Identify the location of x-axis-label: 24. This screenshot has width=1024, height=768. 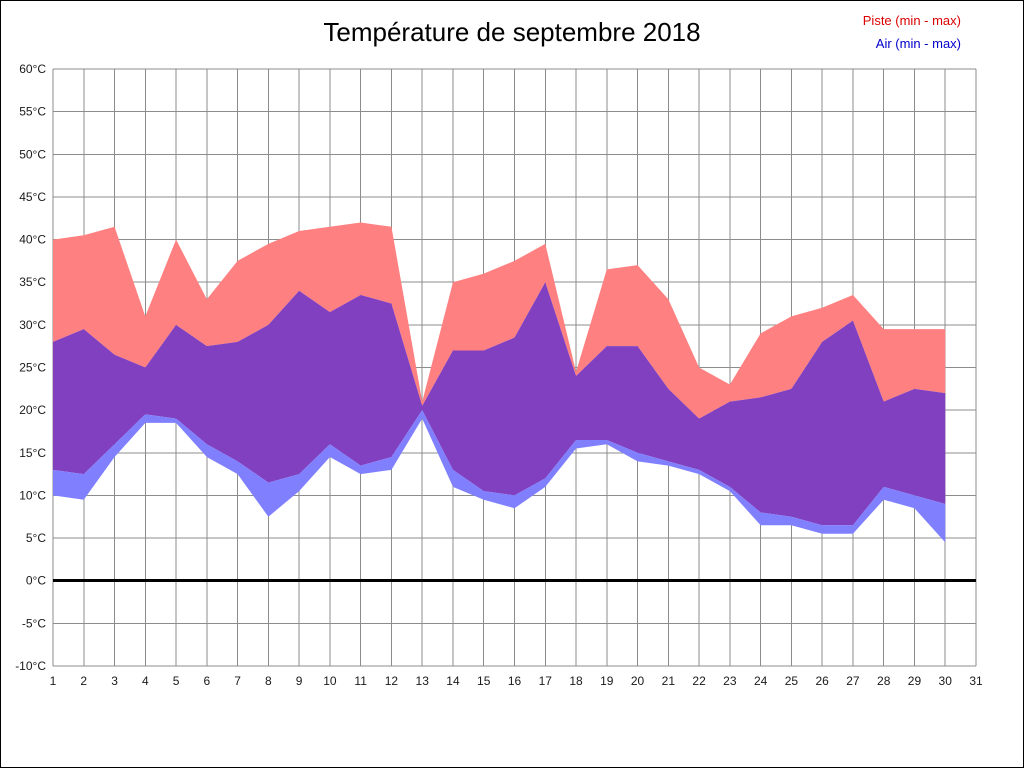
(761, 681).